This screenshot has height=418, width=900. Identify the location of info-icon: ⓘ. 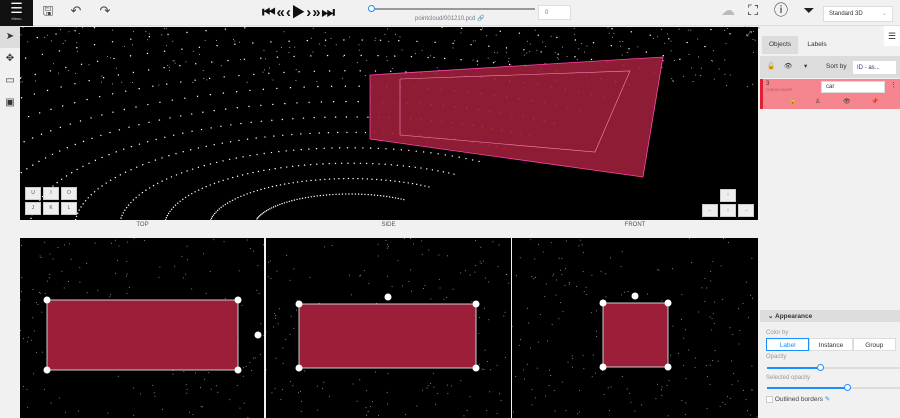
(781, 10).